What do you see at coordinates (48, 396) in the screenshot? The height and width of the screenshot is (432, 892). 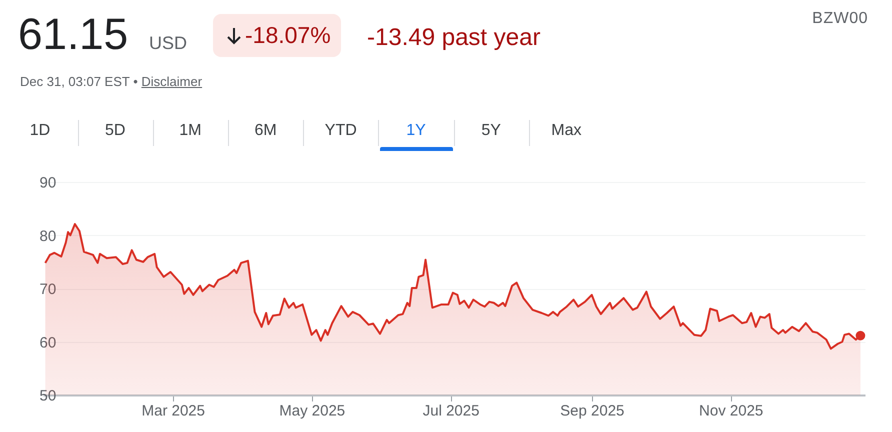 I see `y-tick-label: 50` at bounding box center [48, 396].